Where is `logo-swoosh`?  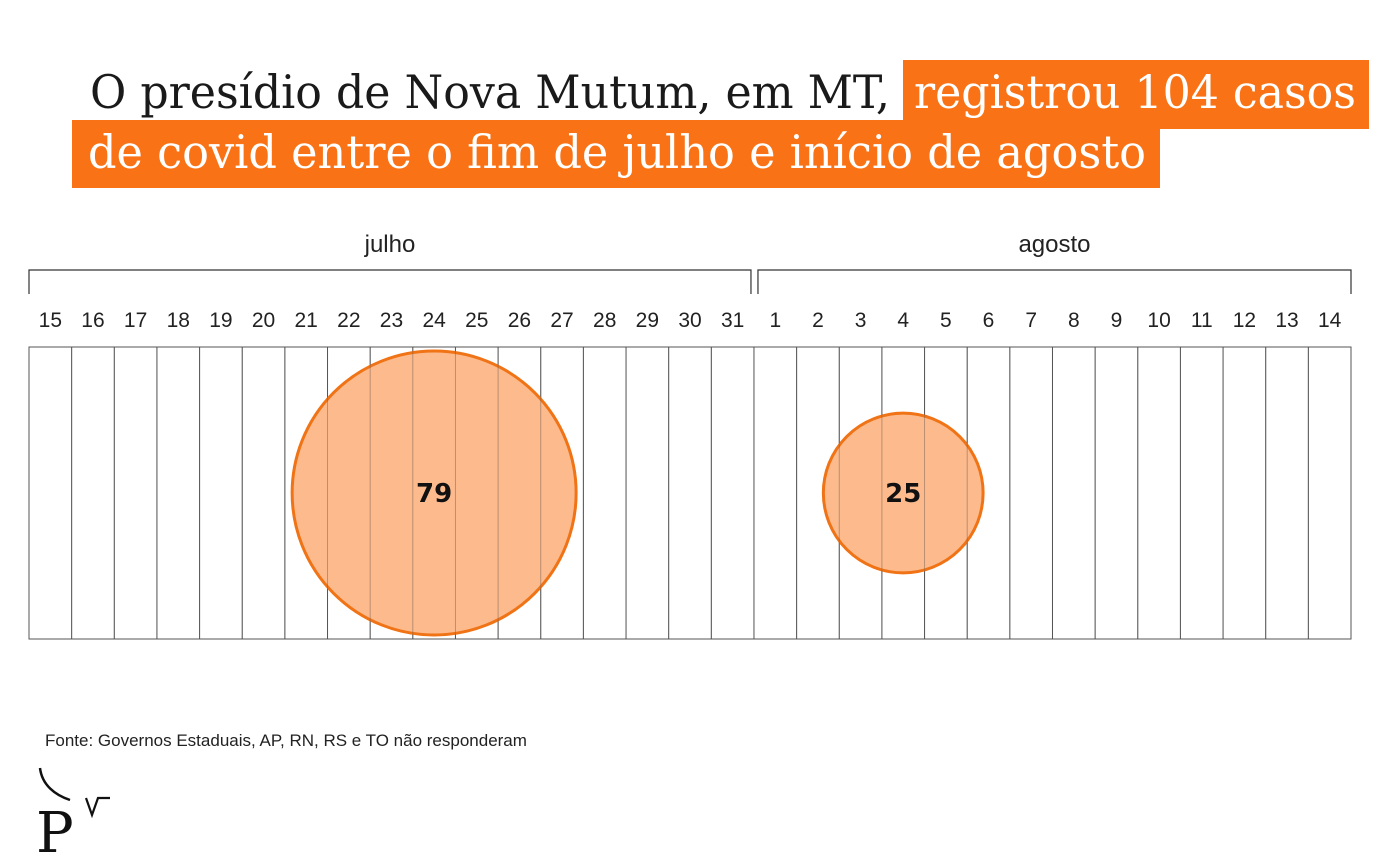 logo-swoosh is located at coordinates (54, 784).